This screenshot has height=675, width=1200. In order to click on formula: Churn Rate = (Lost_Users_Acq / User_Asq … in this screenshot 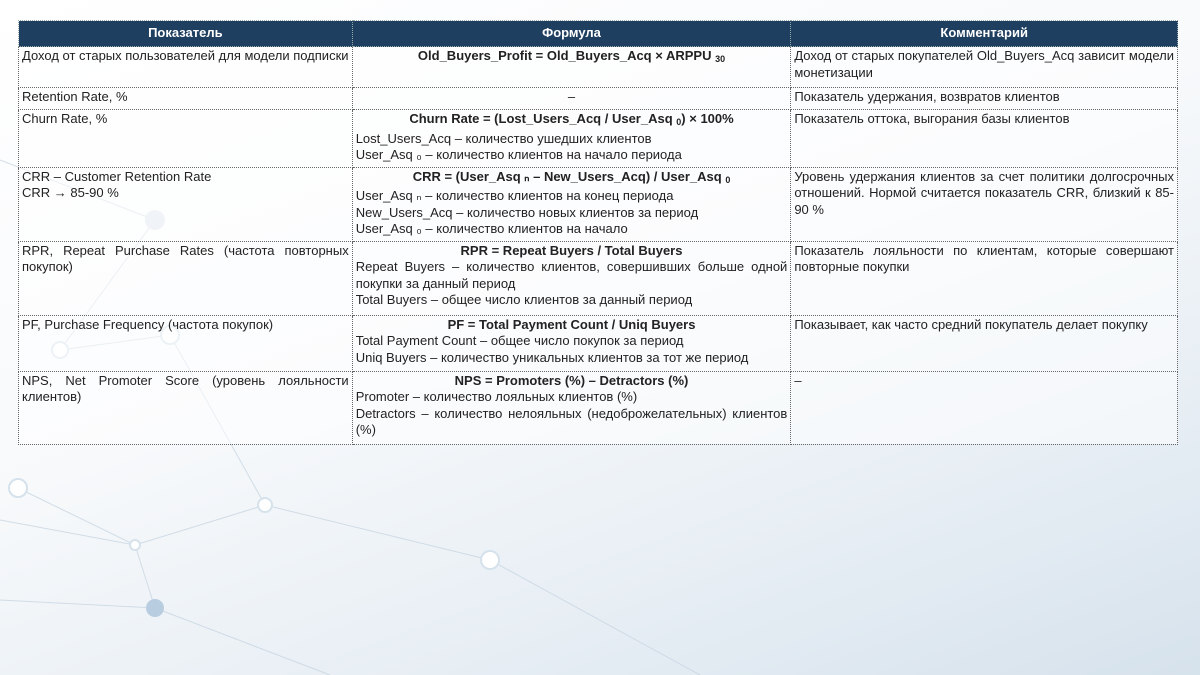, I will do `click(572, 121)`.